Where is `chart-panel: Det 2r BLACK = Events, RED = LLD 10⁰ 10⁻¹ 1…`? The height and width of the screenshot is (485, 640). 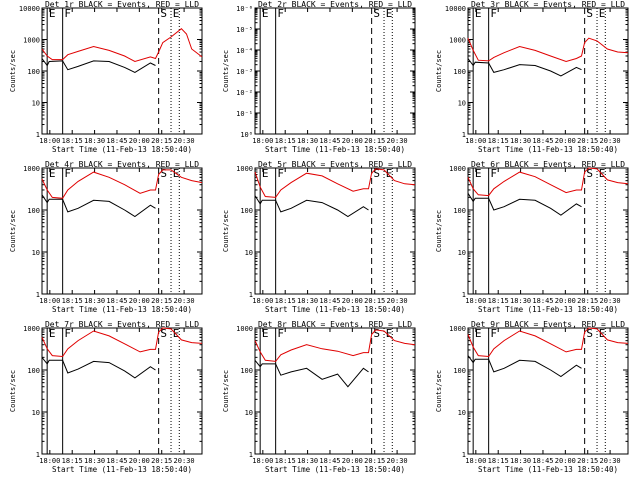 chart-panel: Det 2r BLACK = Events, RED = LLD 10⁰ 10⁻¹ 1… is located at coordinates (319, 77).